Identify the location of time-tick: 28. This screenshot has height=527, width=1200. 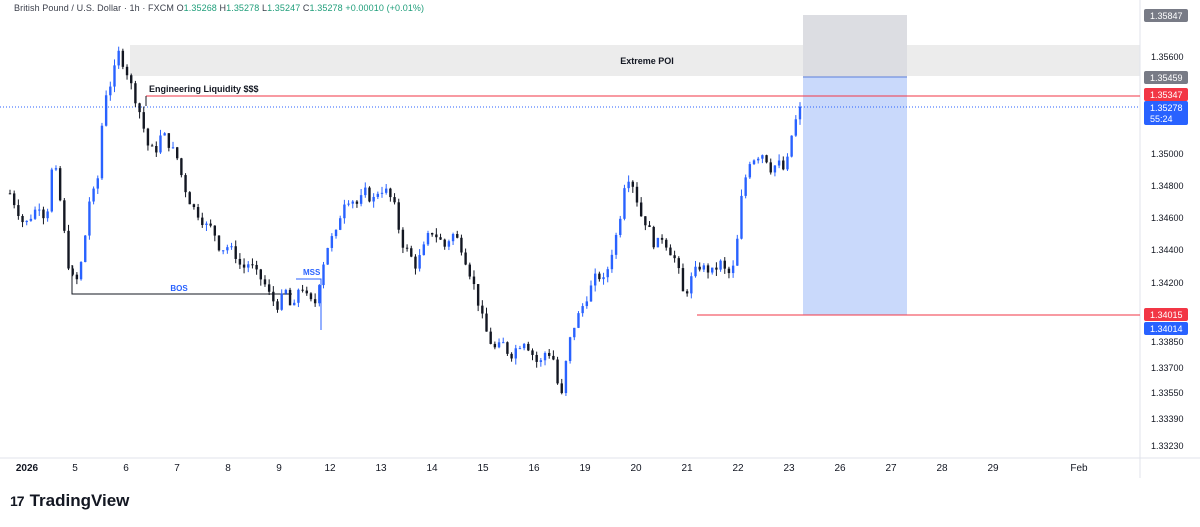
(942, 468).